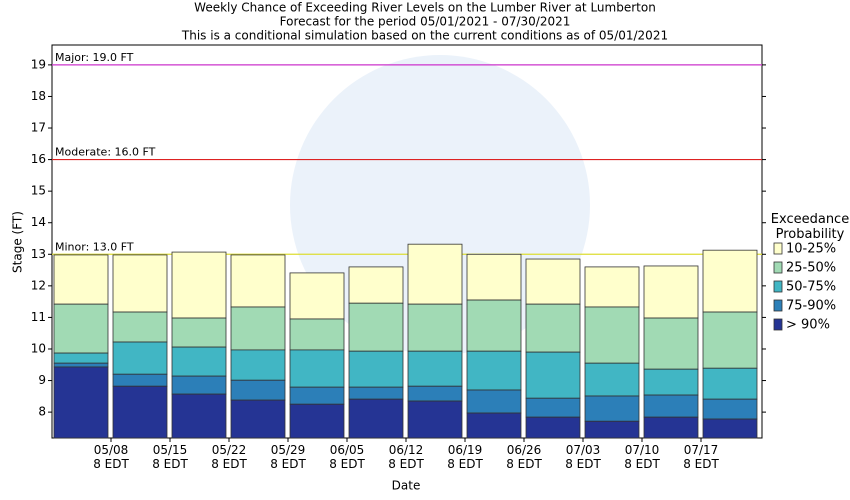  What do you see at coordinates (105, 152) in the screenshot?
I see `threshold-label: Moderate: 16.0 FT` at bounding box center [105, 152].